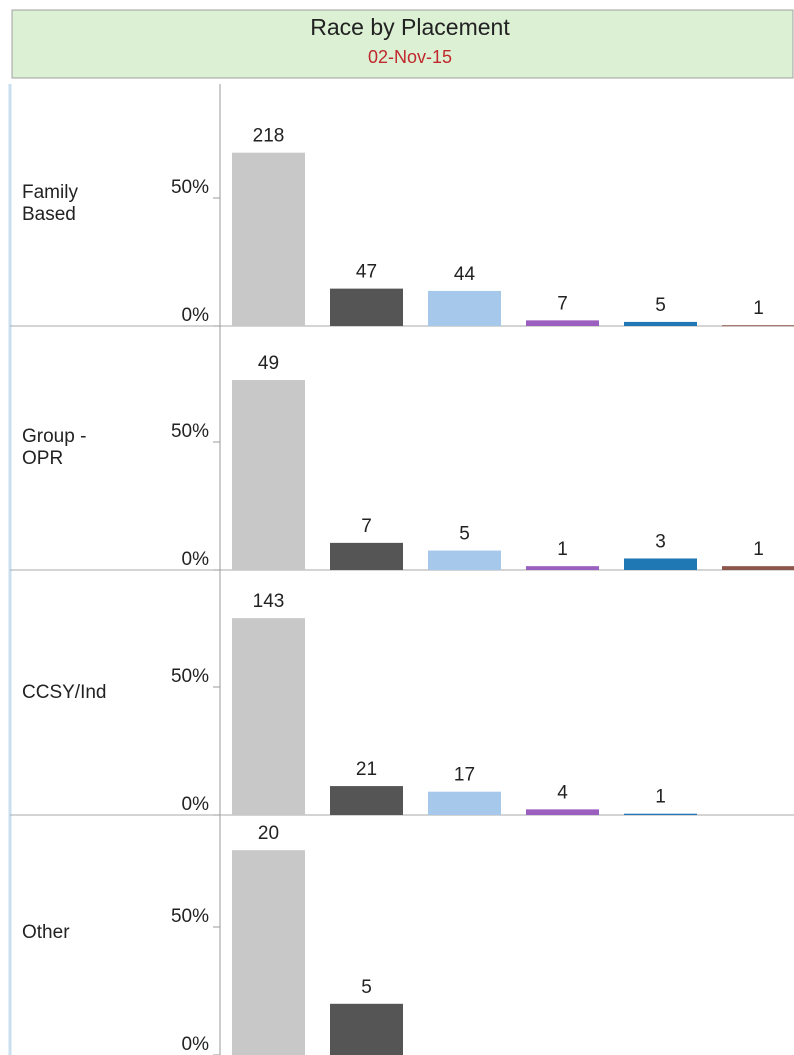 This screenshot has height=1055, width=794. I want to click on data-label: 218, so click(269, 136).